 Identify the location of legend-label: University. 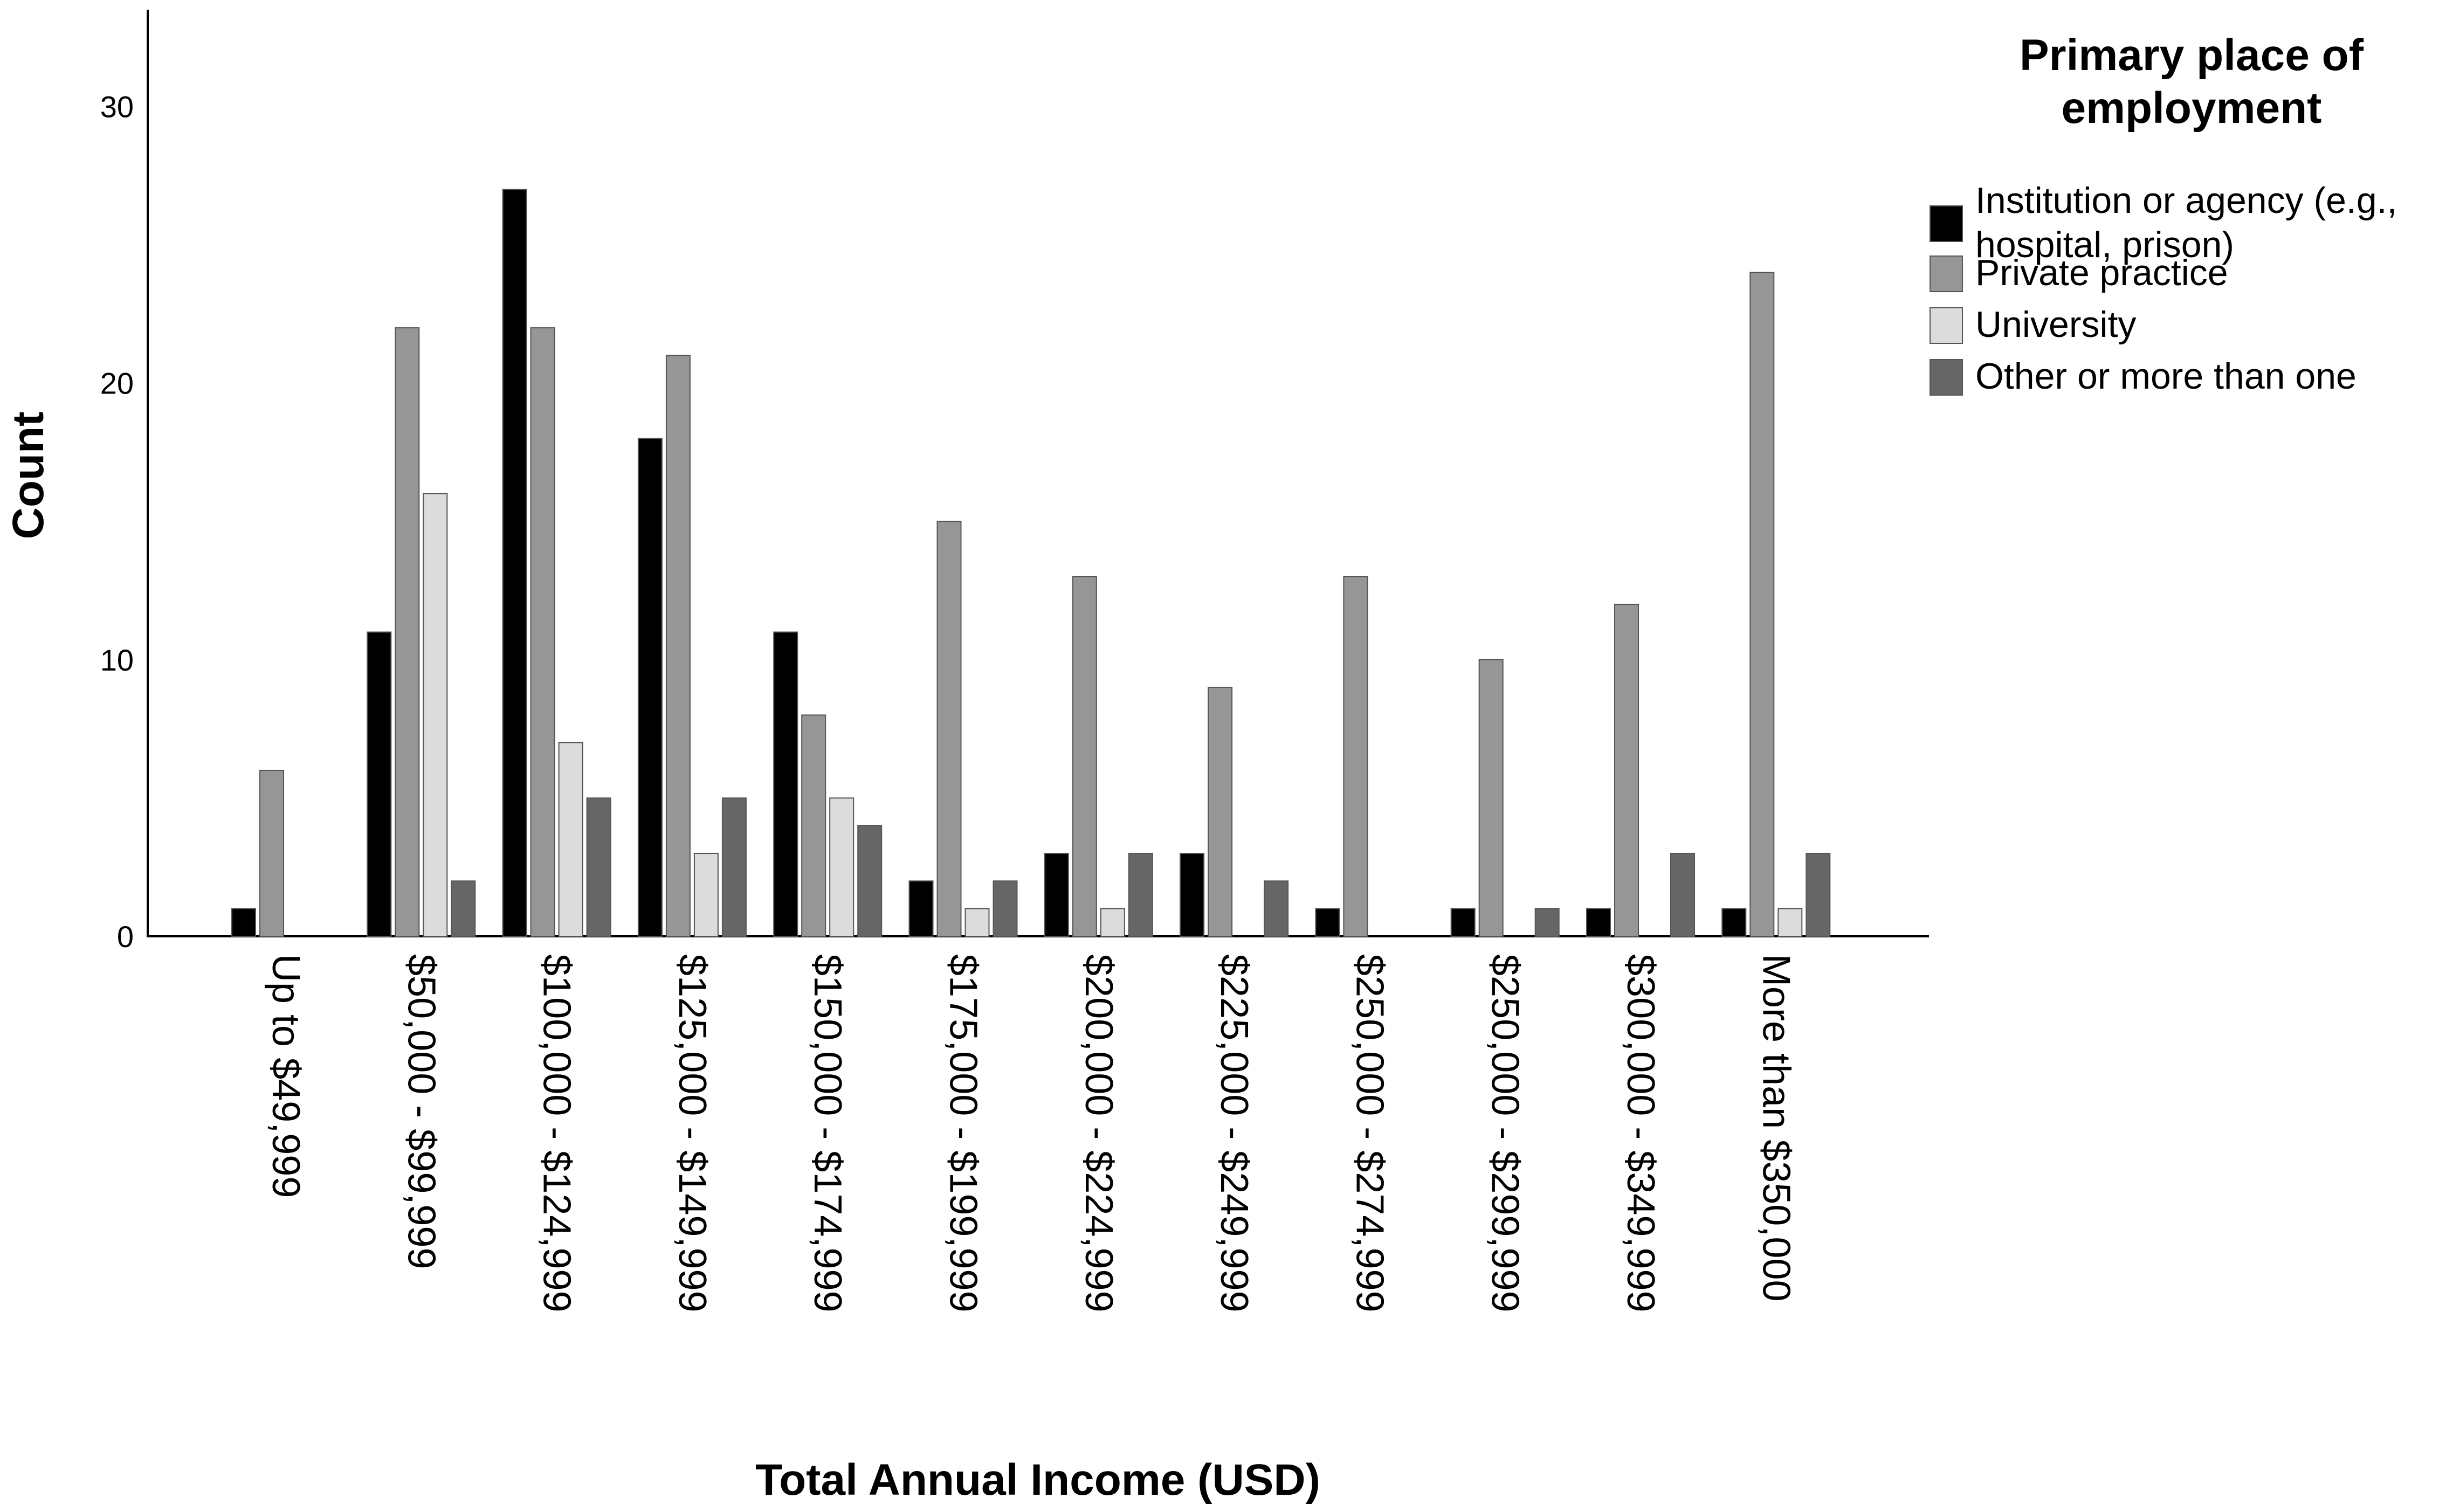
(2056, 324).